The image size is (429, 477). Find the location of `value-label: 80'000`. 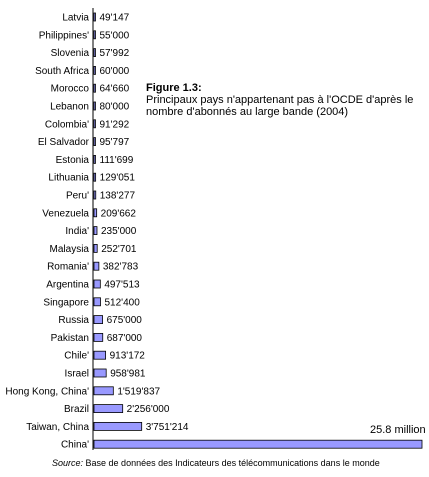

value-label: 80'000 is located at coordinates (115, 107).